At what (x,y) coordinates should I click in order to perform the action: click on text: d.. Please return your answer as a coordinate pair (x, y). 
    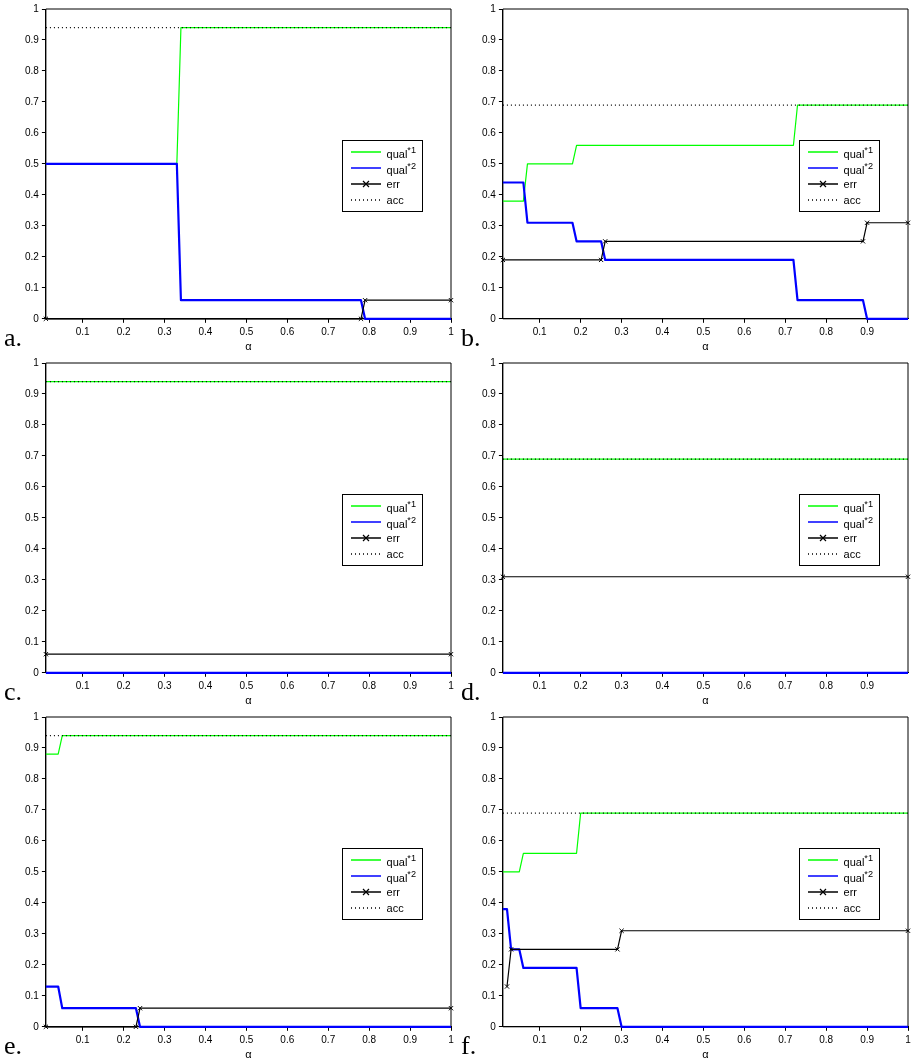
    Looking at the image, I should click on (471, 691).